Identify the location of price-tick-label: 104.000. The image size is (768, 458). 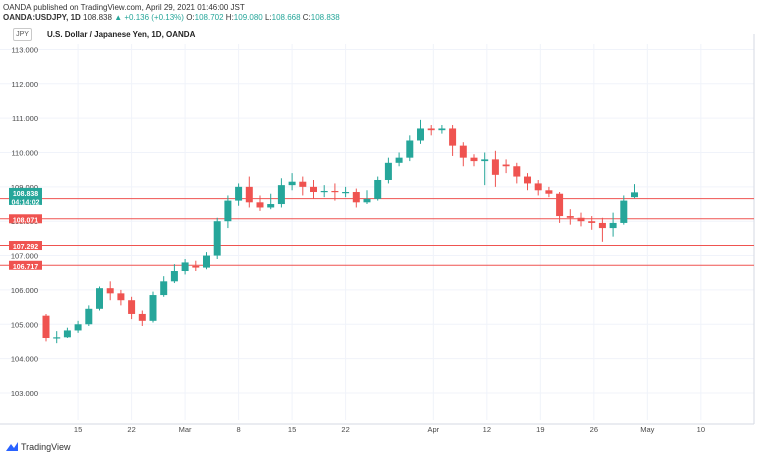
(24, 359).